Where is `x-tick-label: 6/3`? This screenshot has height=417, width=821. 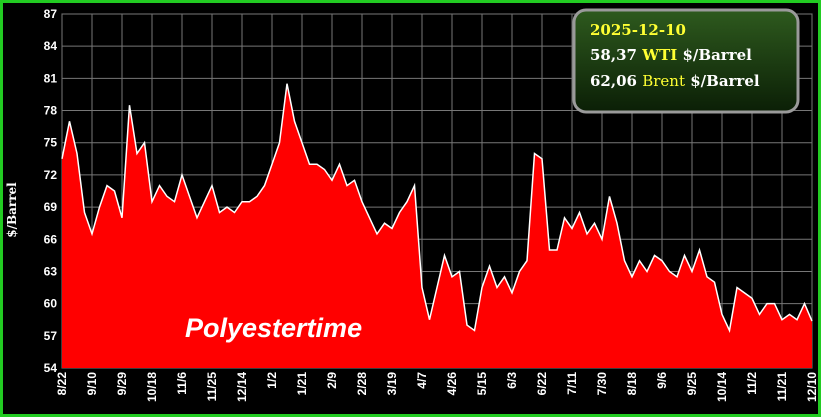 x-tick-label: 6/3 is located at coordinates (512, 380).